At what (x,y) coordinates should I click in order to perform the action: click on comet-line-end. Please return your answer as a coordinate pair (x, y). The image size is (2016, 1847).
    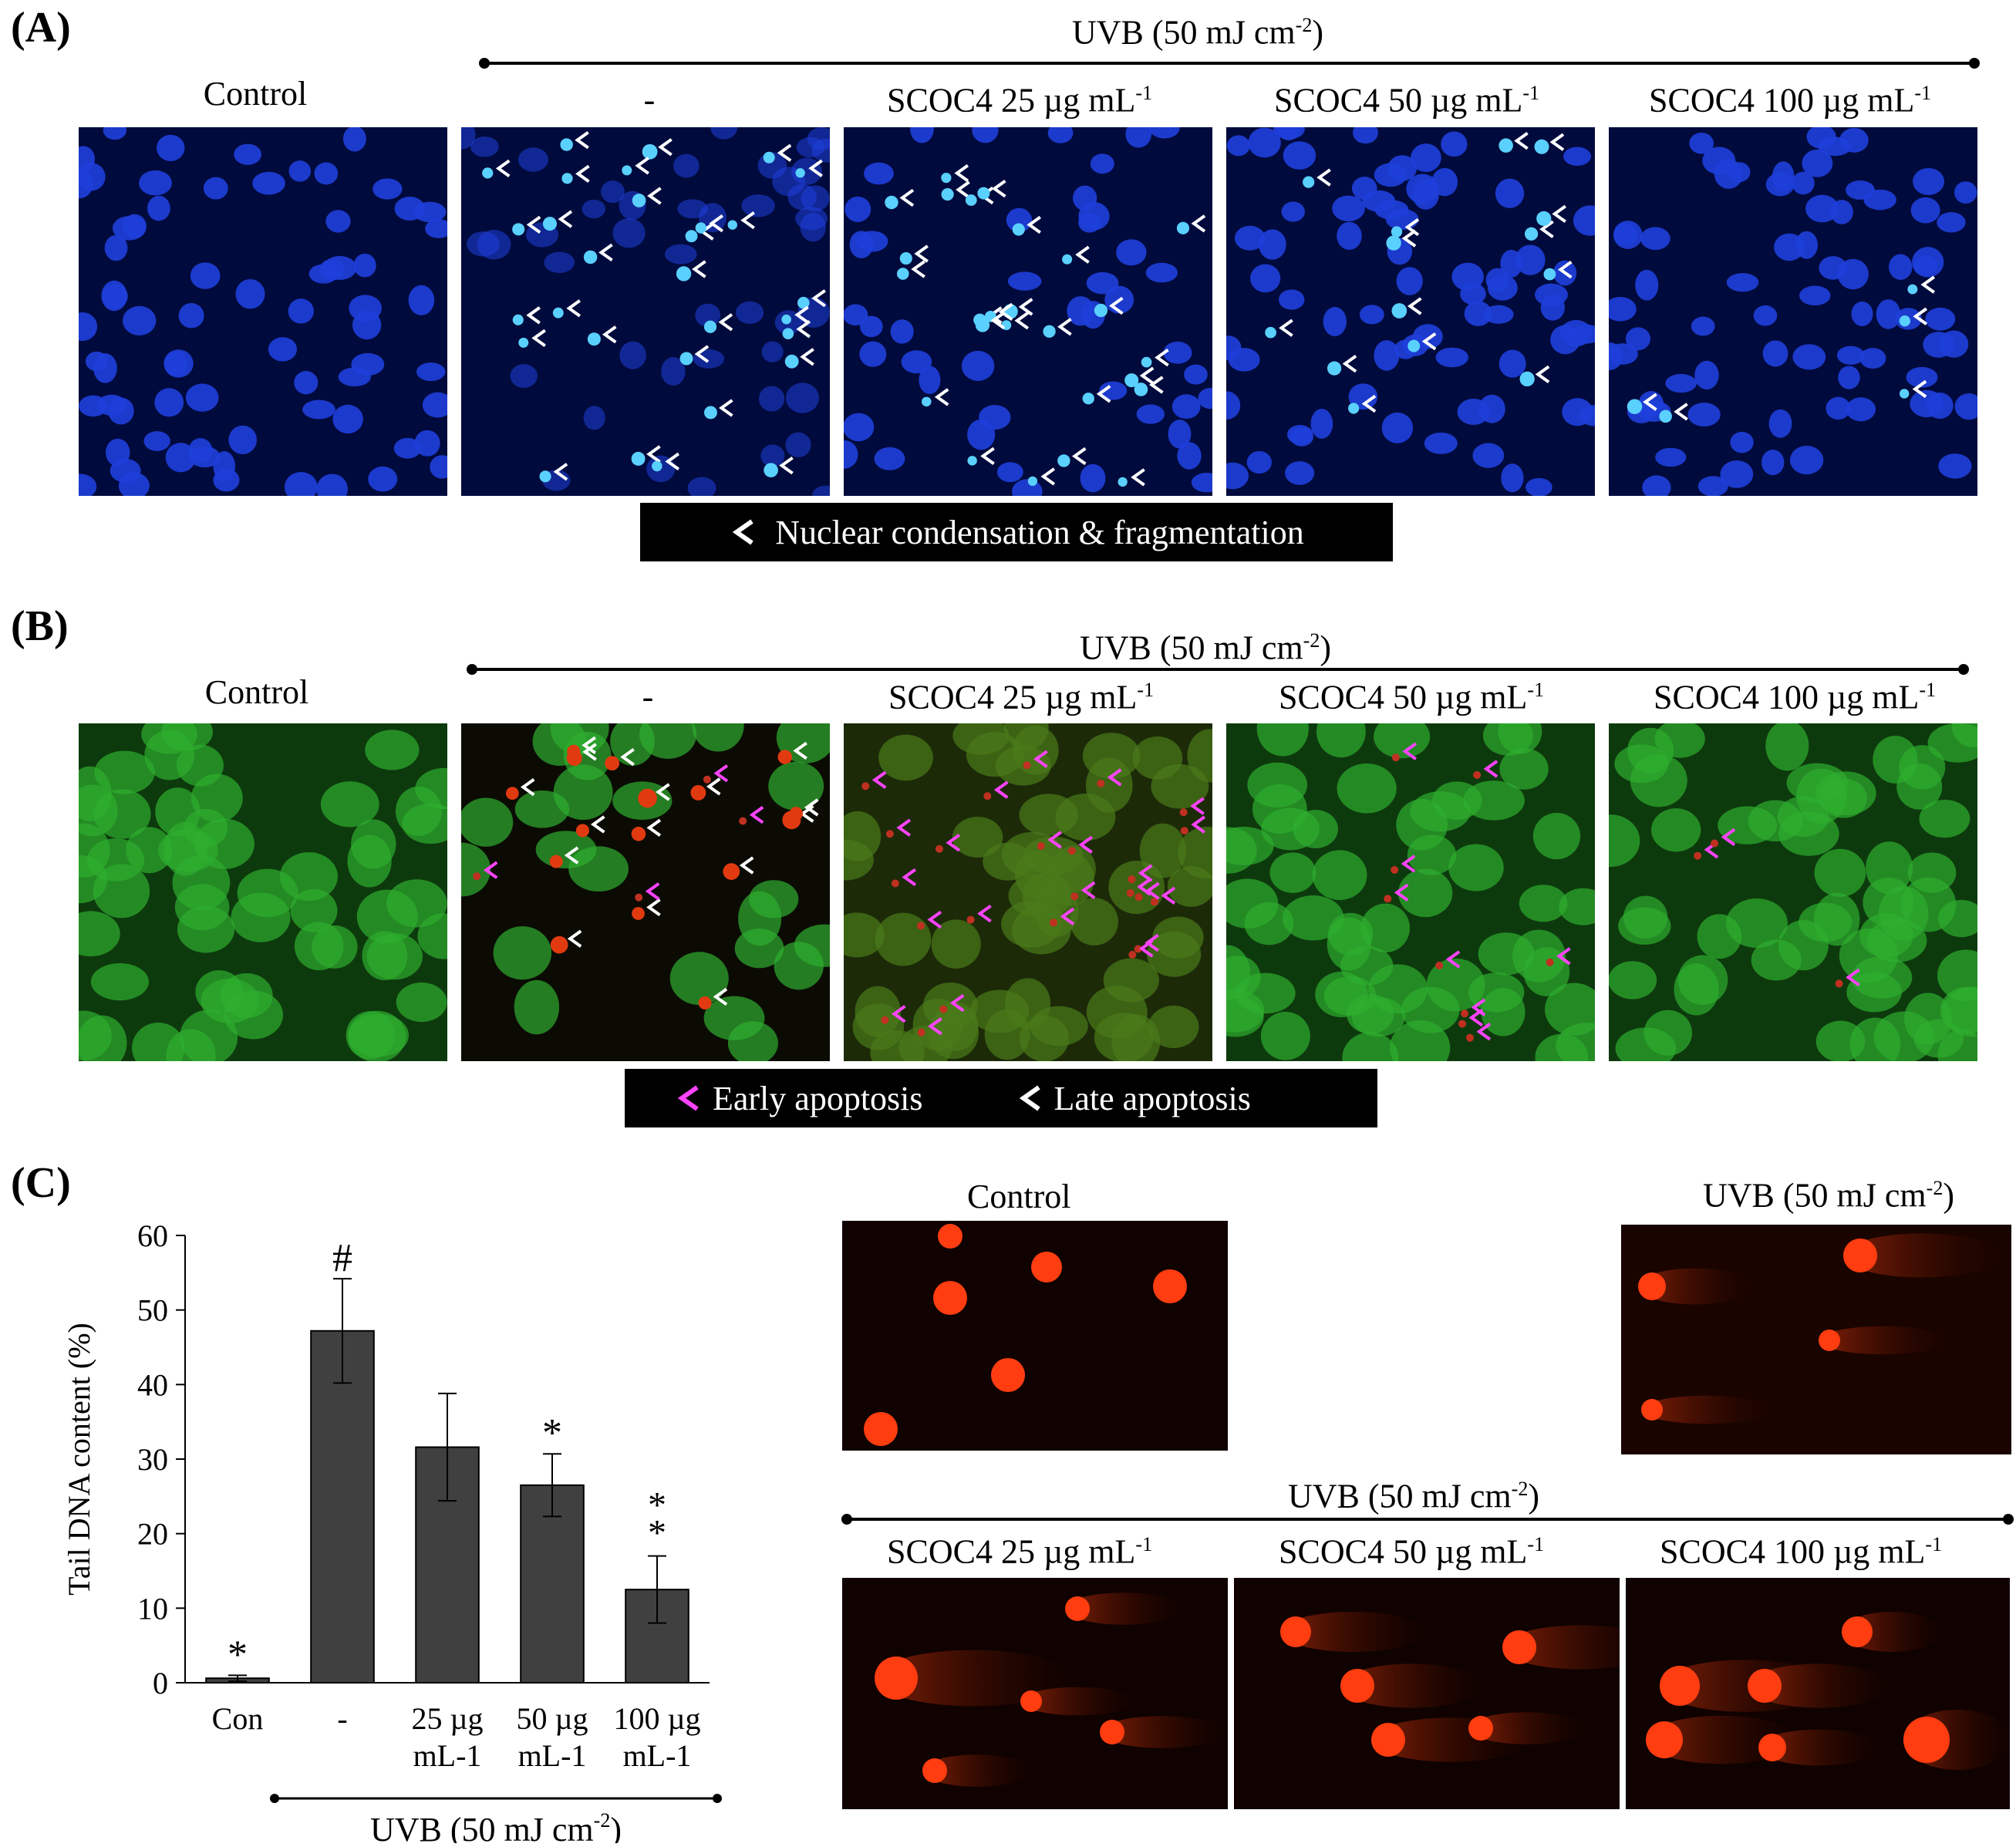
    Looking at the image, I should click on (2008, 1520).